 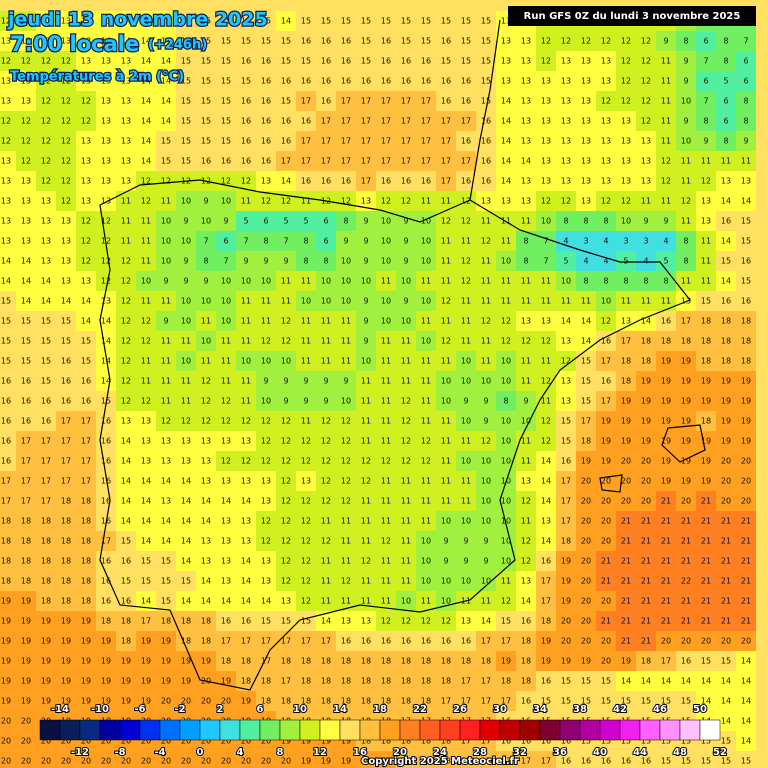 What do you see at coordinates (340, 709) in the screenshot?
I see `scale-label: 14` at bounding box center [340, 709].